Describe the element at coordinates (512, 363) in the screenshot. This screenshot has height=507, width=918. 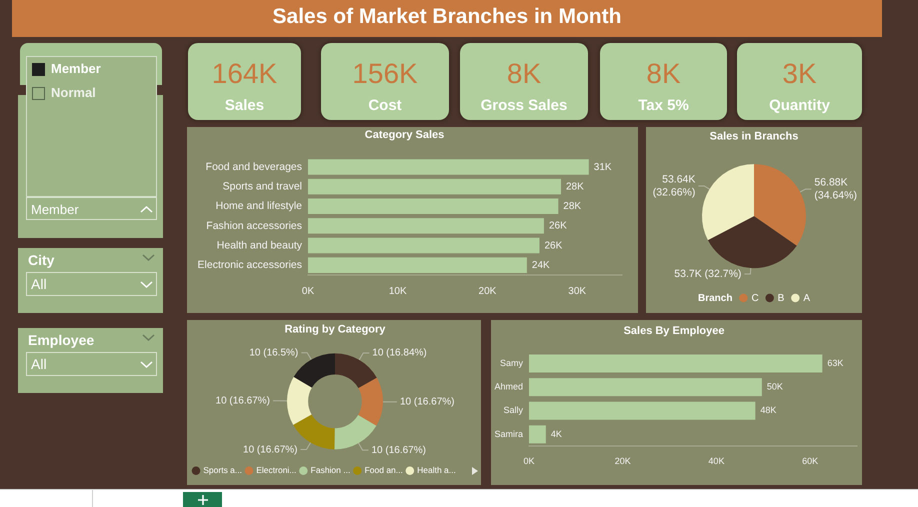
I see `y-tick-label: Samy` at that location.